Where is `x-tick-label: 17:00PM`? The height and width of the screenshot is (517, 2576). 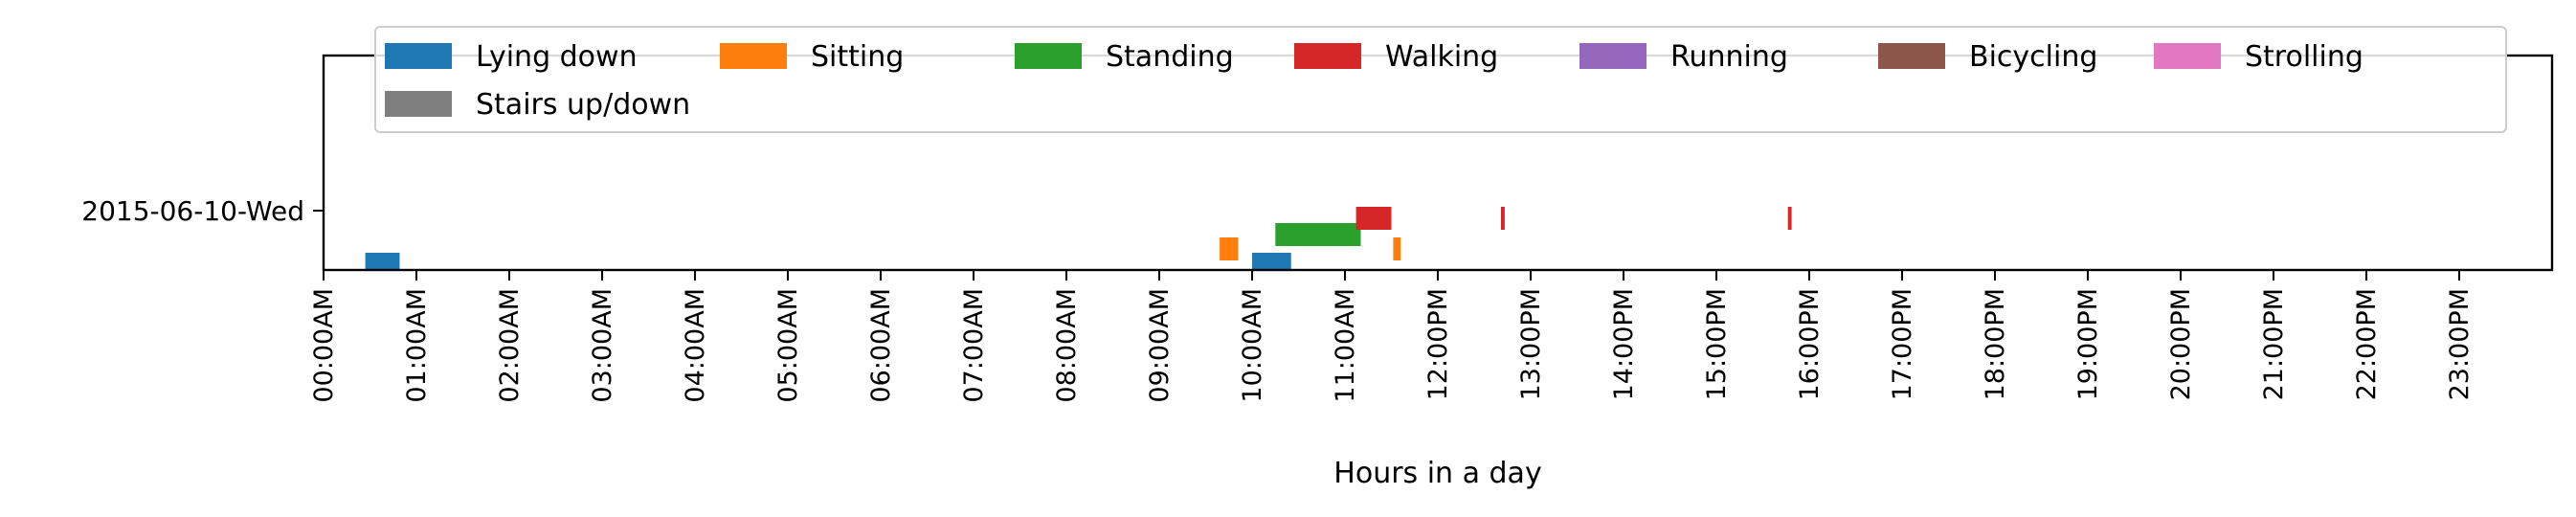 x-tick-label: 17:00PM is located at coordinates (1903, 344).